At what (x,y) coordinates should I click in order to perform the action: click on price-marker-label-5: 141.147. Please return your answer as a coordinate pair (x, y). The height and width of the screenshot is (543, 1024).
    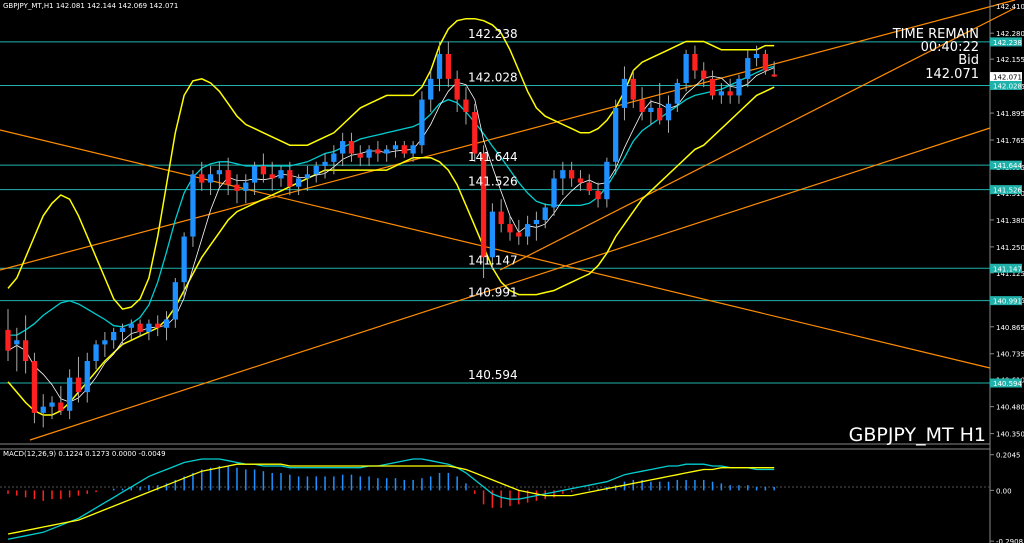
    Looking at the image, I should click on (1007, 269).